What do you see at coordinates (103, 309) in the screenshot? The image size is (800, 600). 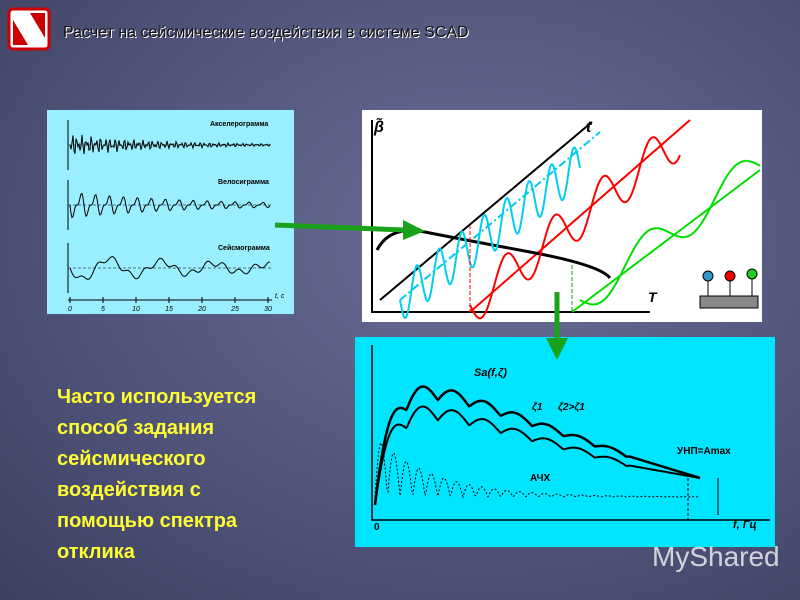 I see `tick-label: 5` at bounding box center [103, 309].